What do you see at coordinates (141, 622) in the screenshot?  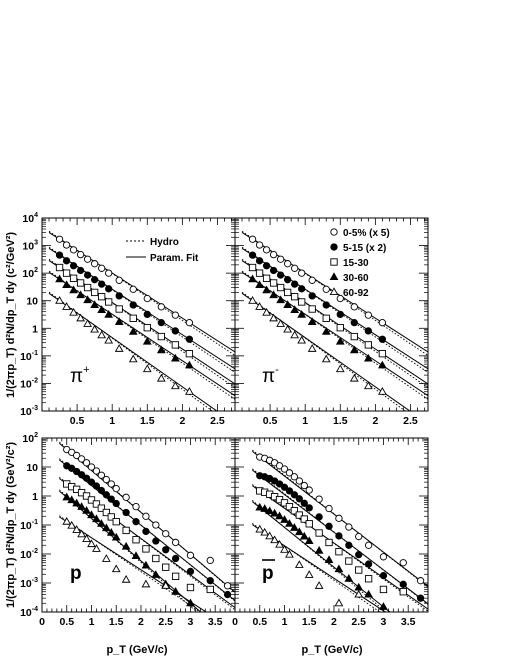 I see `x-tick-label: 2` at bounding box center [141, 622].